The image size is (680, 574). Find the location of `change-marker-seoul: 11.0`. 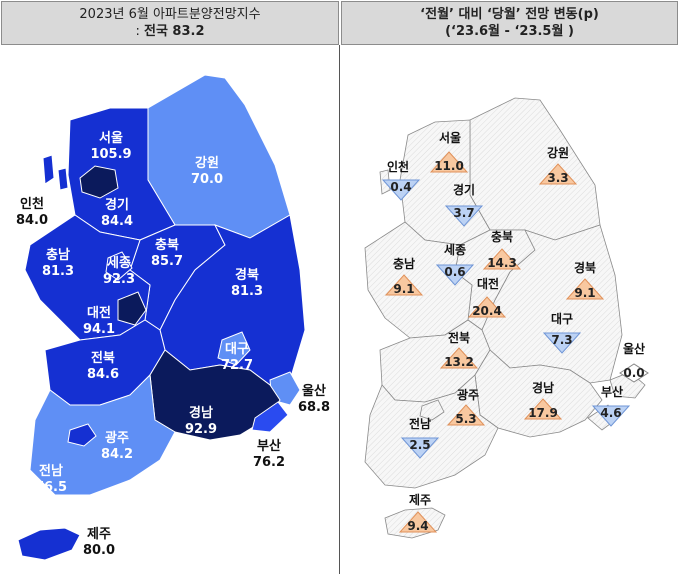

change-marker-seoul: 11.0 is located at coordinates (449, 162).